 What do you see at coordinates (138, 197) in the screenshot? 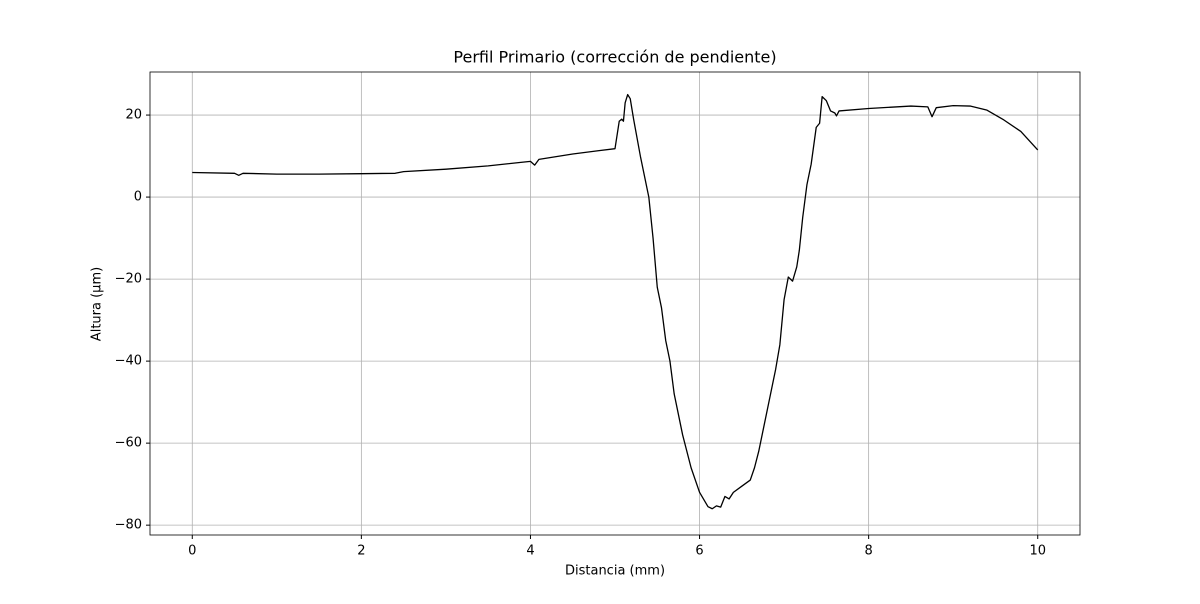
I see `y-tick-label: 0` at bounding box center [138, 197].